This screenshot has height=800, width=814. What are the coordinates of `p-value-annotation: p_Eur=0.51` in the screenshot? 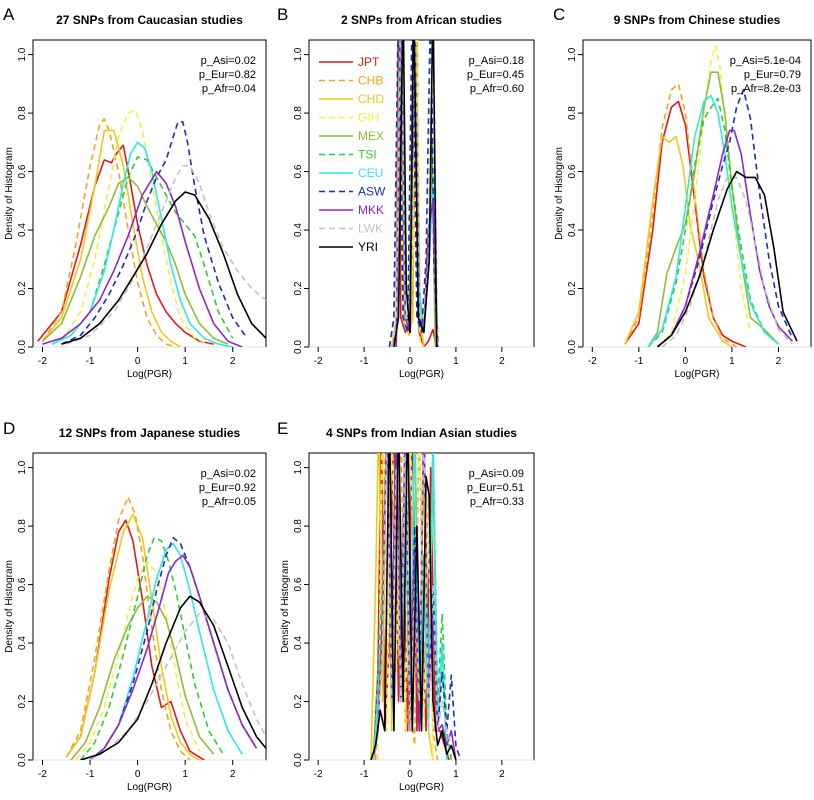 It's located at (495, 488).